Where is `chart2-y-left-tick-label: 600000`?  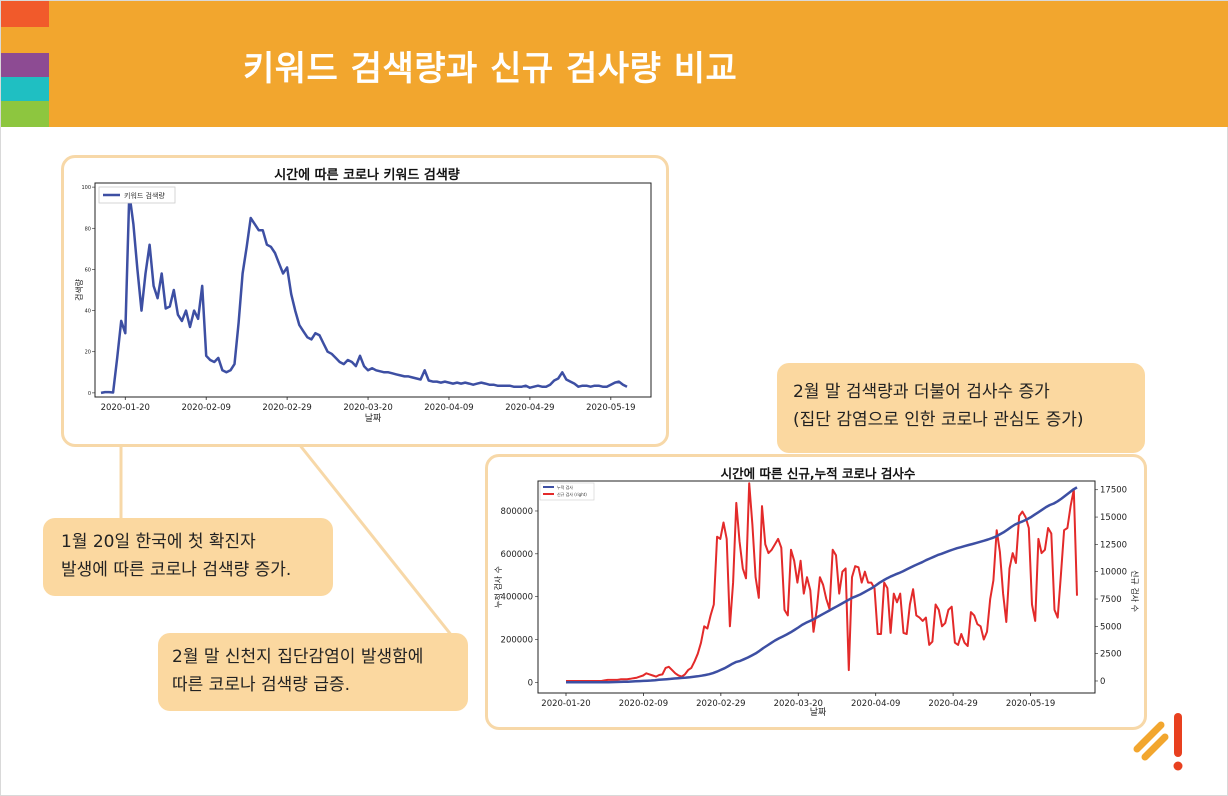 chart2-y-left-tick-label: 600000 is located at coordinates (517, 555).